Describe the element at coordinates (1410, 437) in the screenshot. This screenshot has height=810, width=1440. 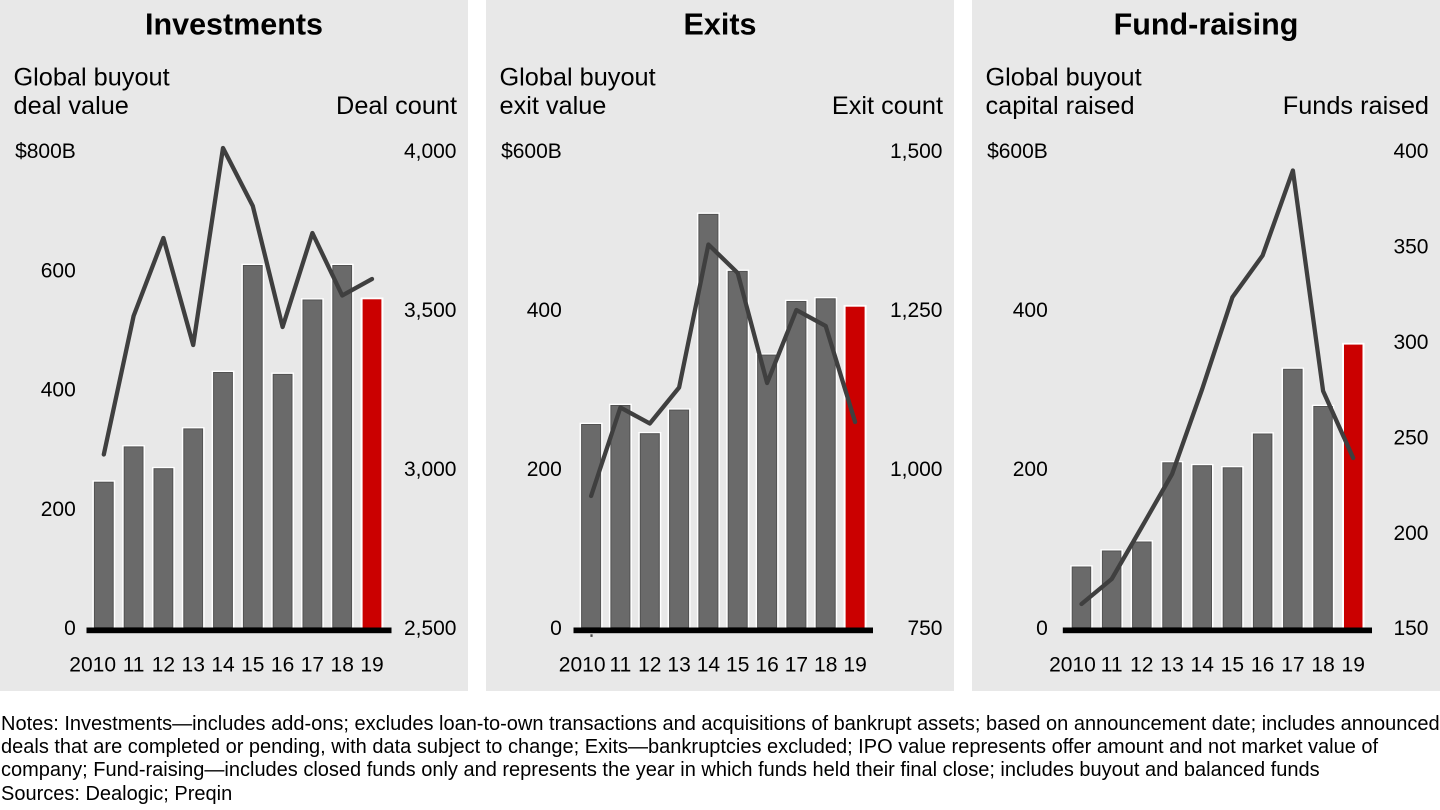
I see `svg-text: 250` at that location.